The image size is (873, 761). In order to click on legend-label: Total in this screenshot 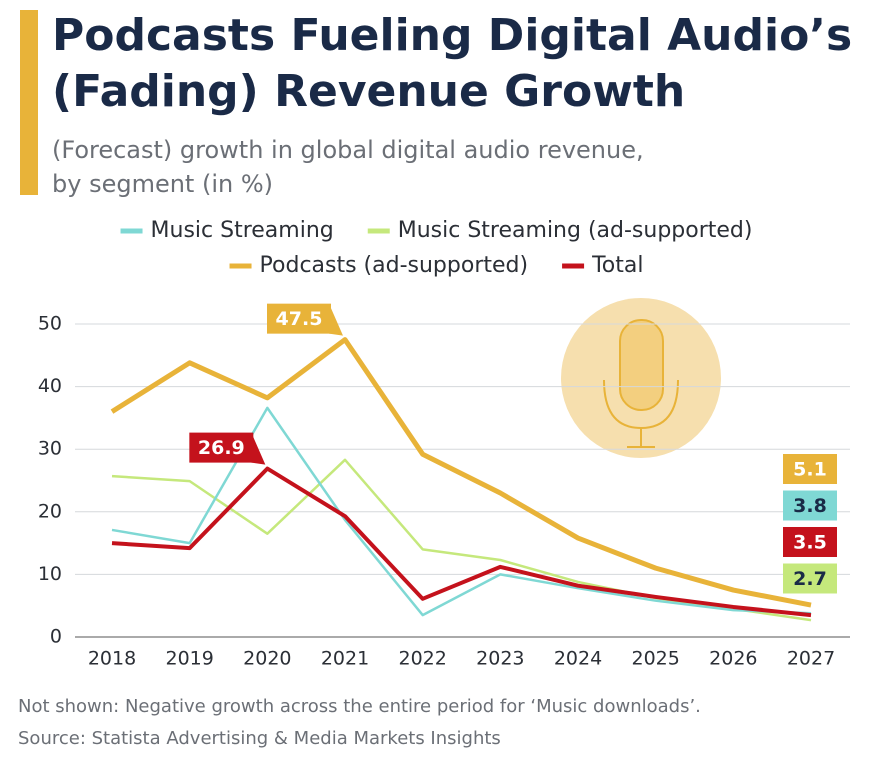, I will do `click(617, 265)`.